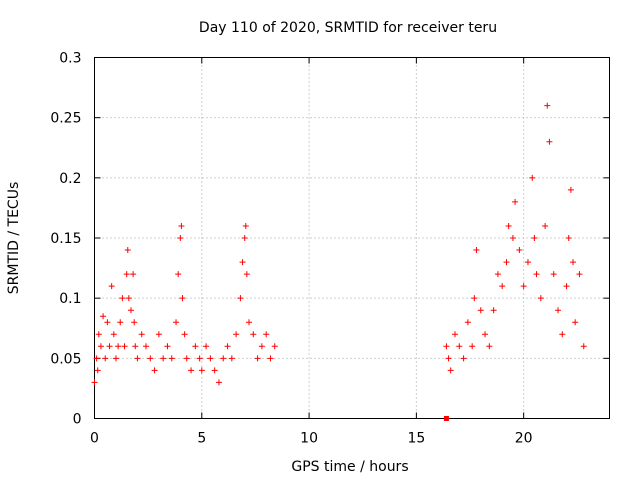  Describe the element at coordinates (416, 439) in the screenshot. I see `x-tick-label: 15` at that location.